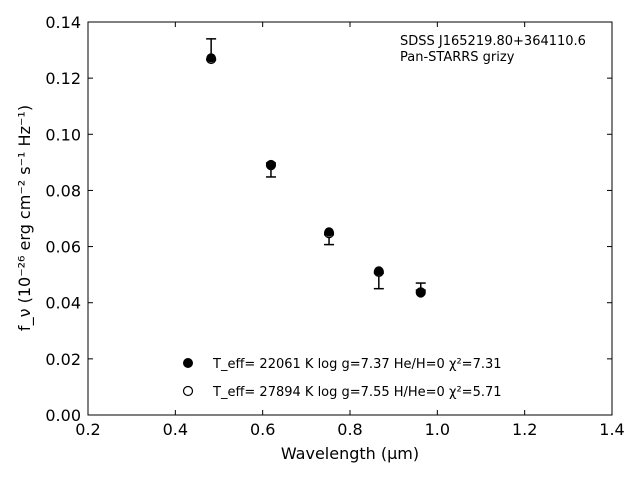  Describe the element at coordinates (350, 453) in the screenshot. I see `x-axis-label: Wavelength (μm)` at that location.